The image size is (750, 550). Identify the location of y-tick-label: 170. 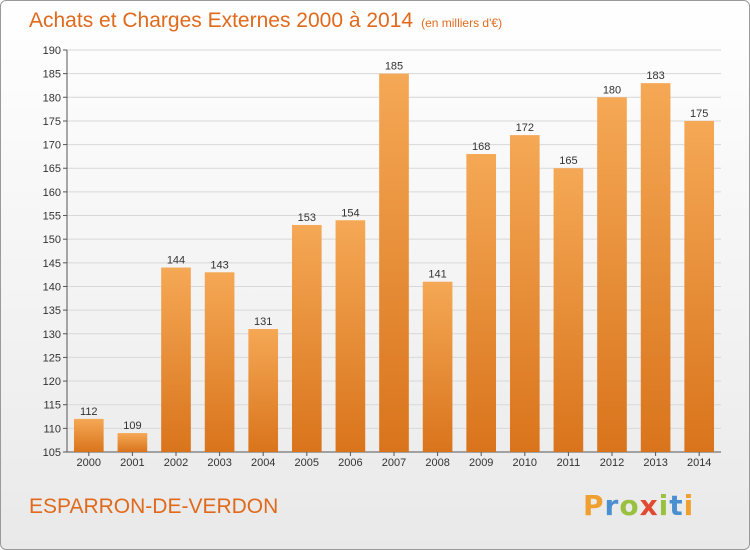
(52, 146).